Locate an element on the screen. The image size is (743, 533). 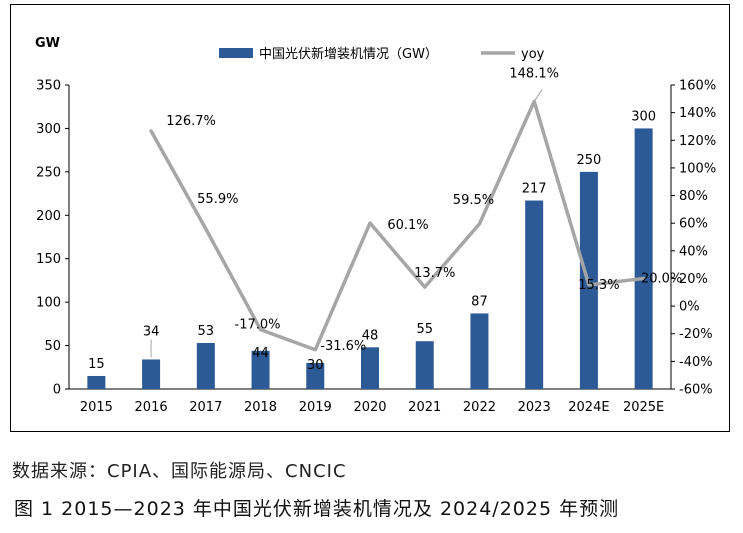
x-axis-tick-label: 2019 is located at coordinates (315, 407).